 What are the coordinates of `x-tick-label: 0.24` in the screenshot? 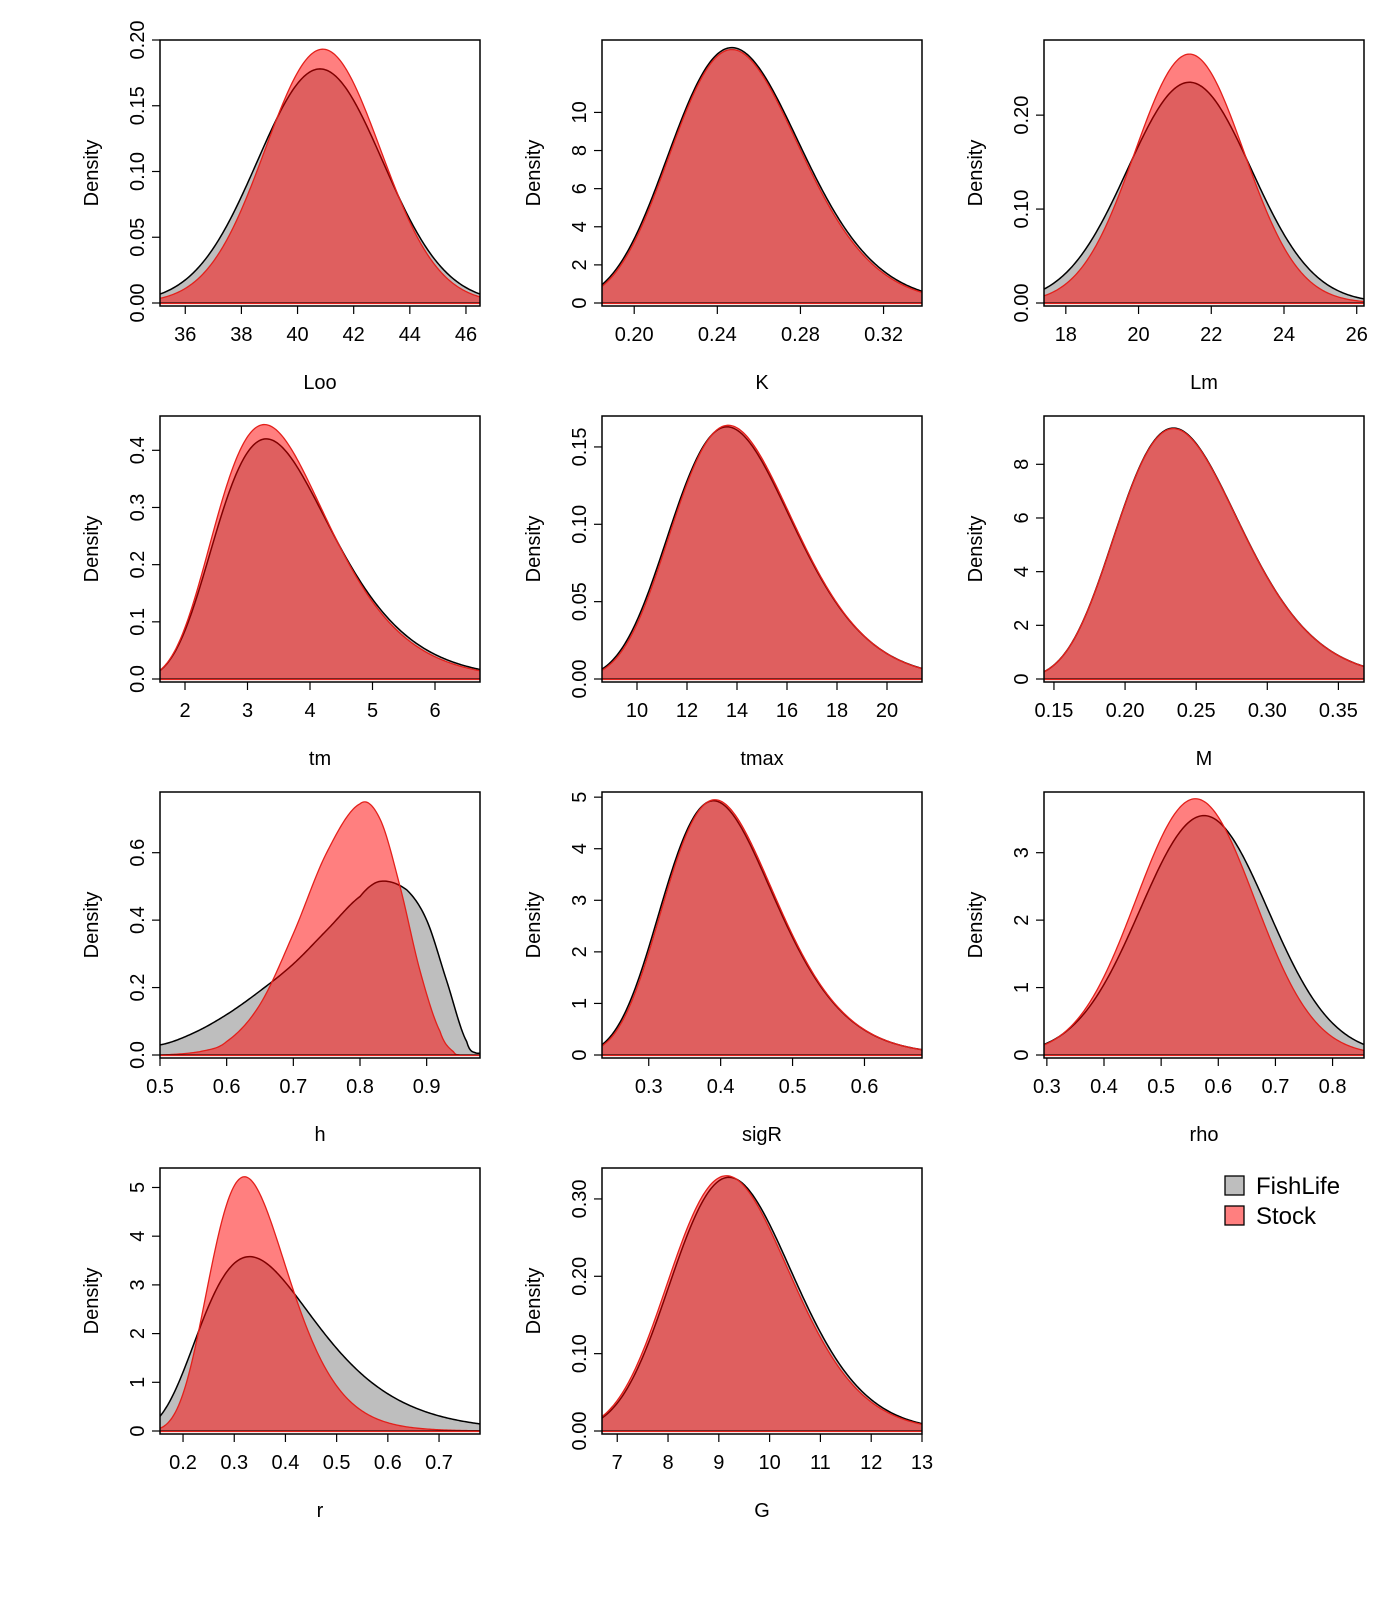 It's located at (717, 335).